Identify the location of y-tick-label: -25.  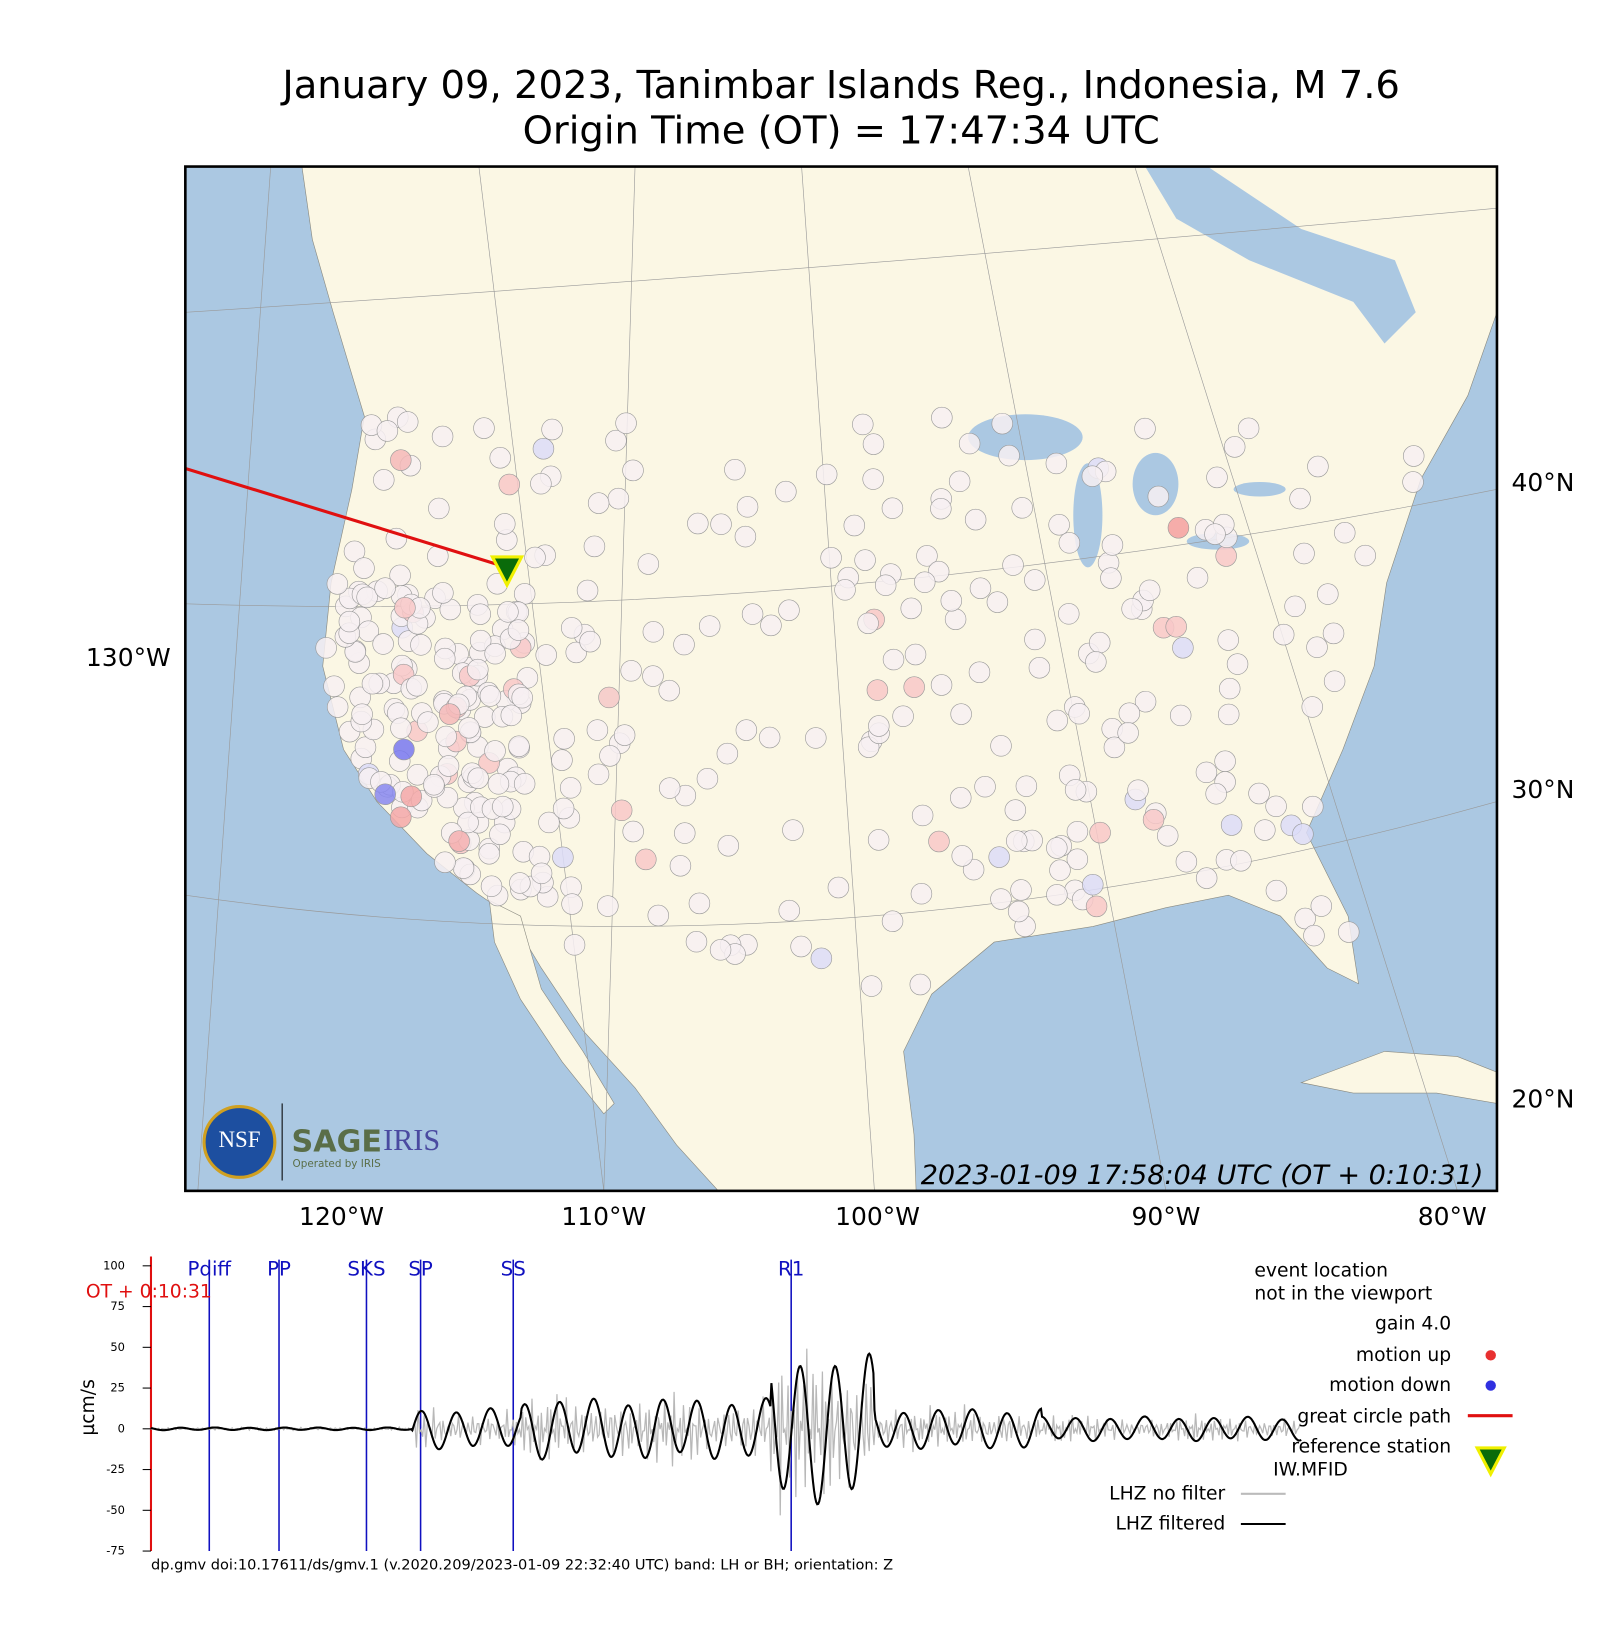
(115, 1469).